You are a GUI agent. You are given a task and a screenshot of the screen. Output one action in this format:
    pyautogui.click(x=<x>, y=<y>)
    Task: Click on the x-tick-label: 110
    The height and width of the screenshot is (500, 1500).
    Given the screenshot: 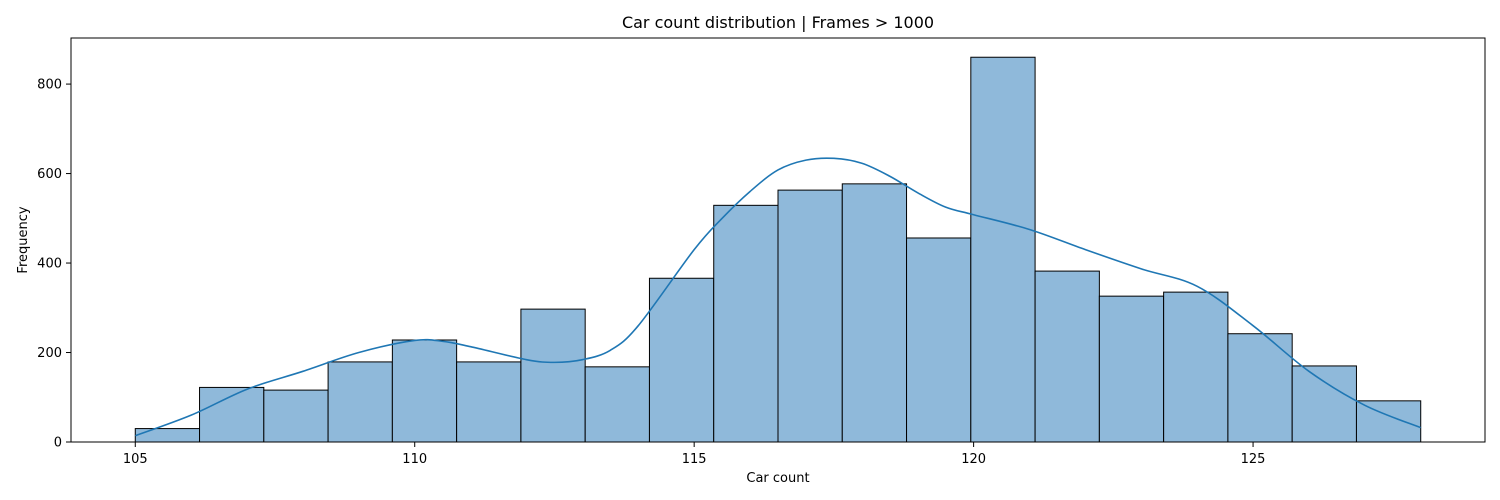 What is the action you would take?
    pyautogui.click(x=414, y=459)
    